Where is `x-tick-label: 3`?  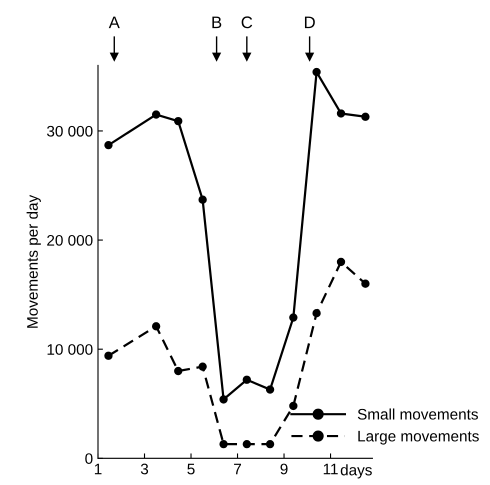 x-tick-label: 3 is located at coordinates (144, 469).